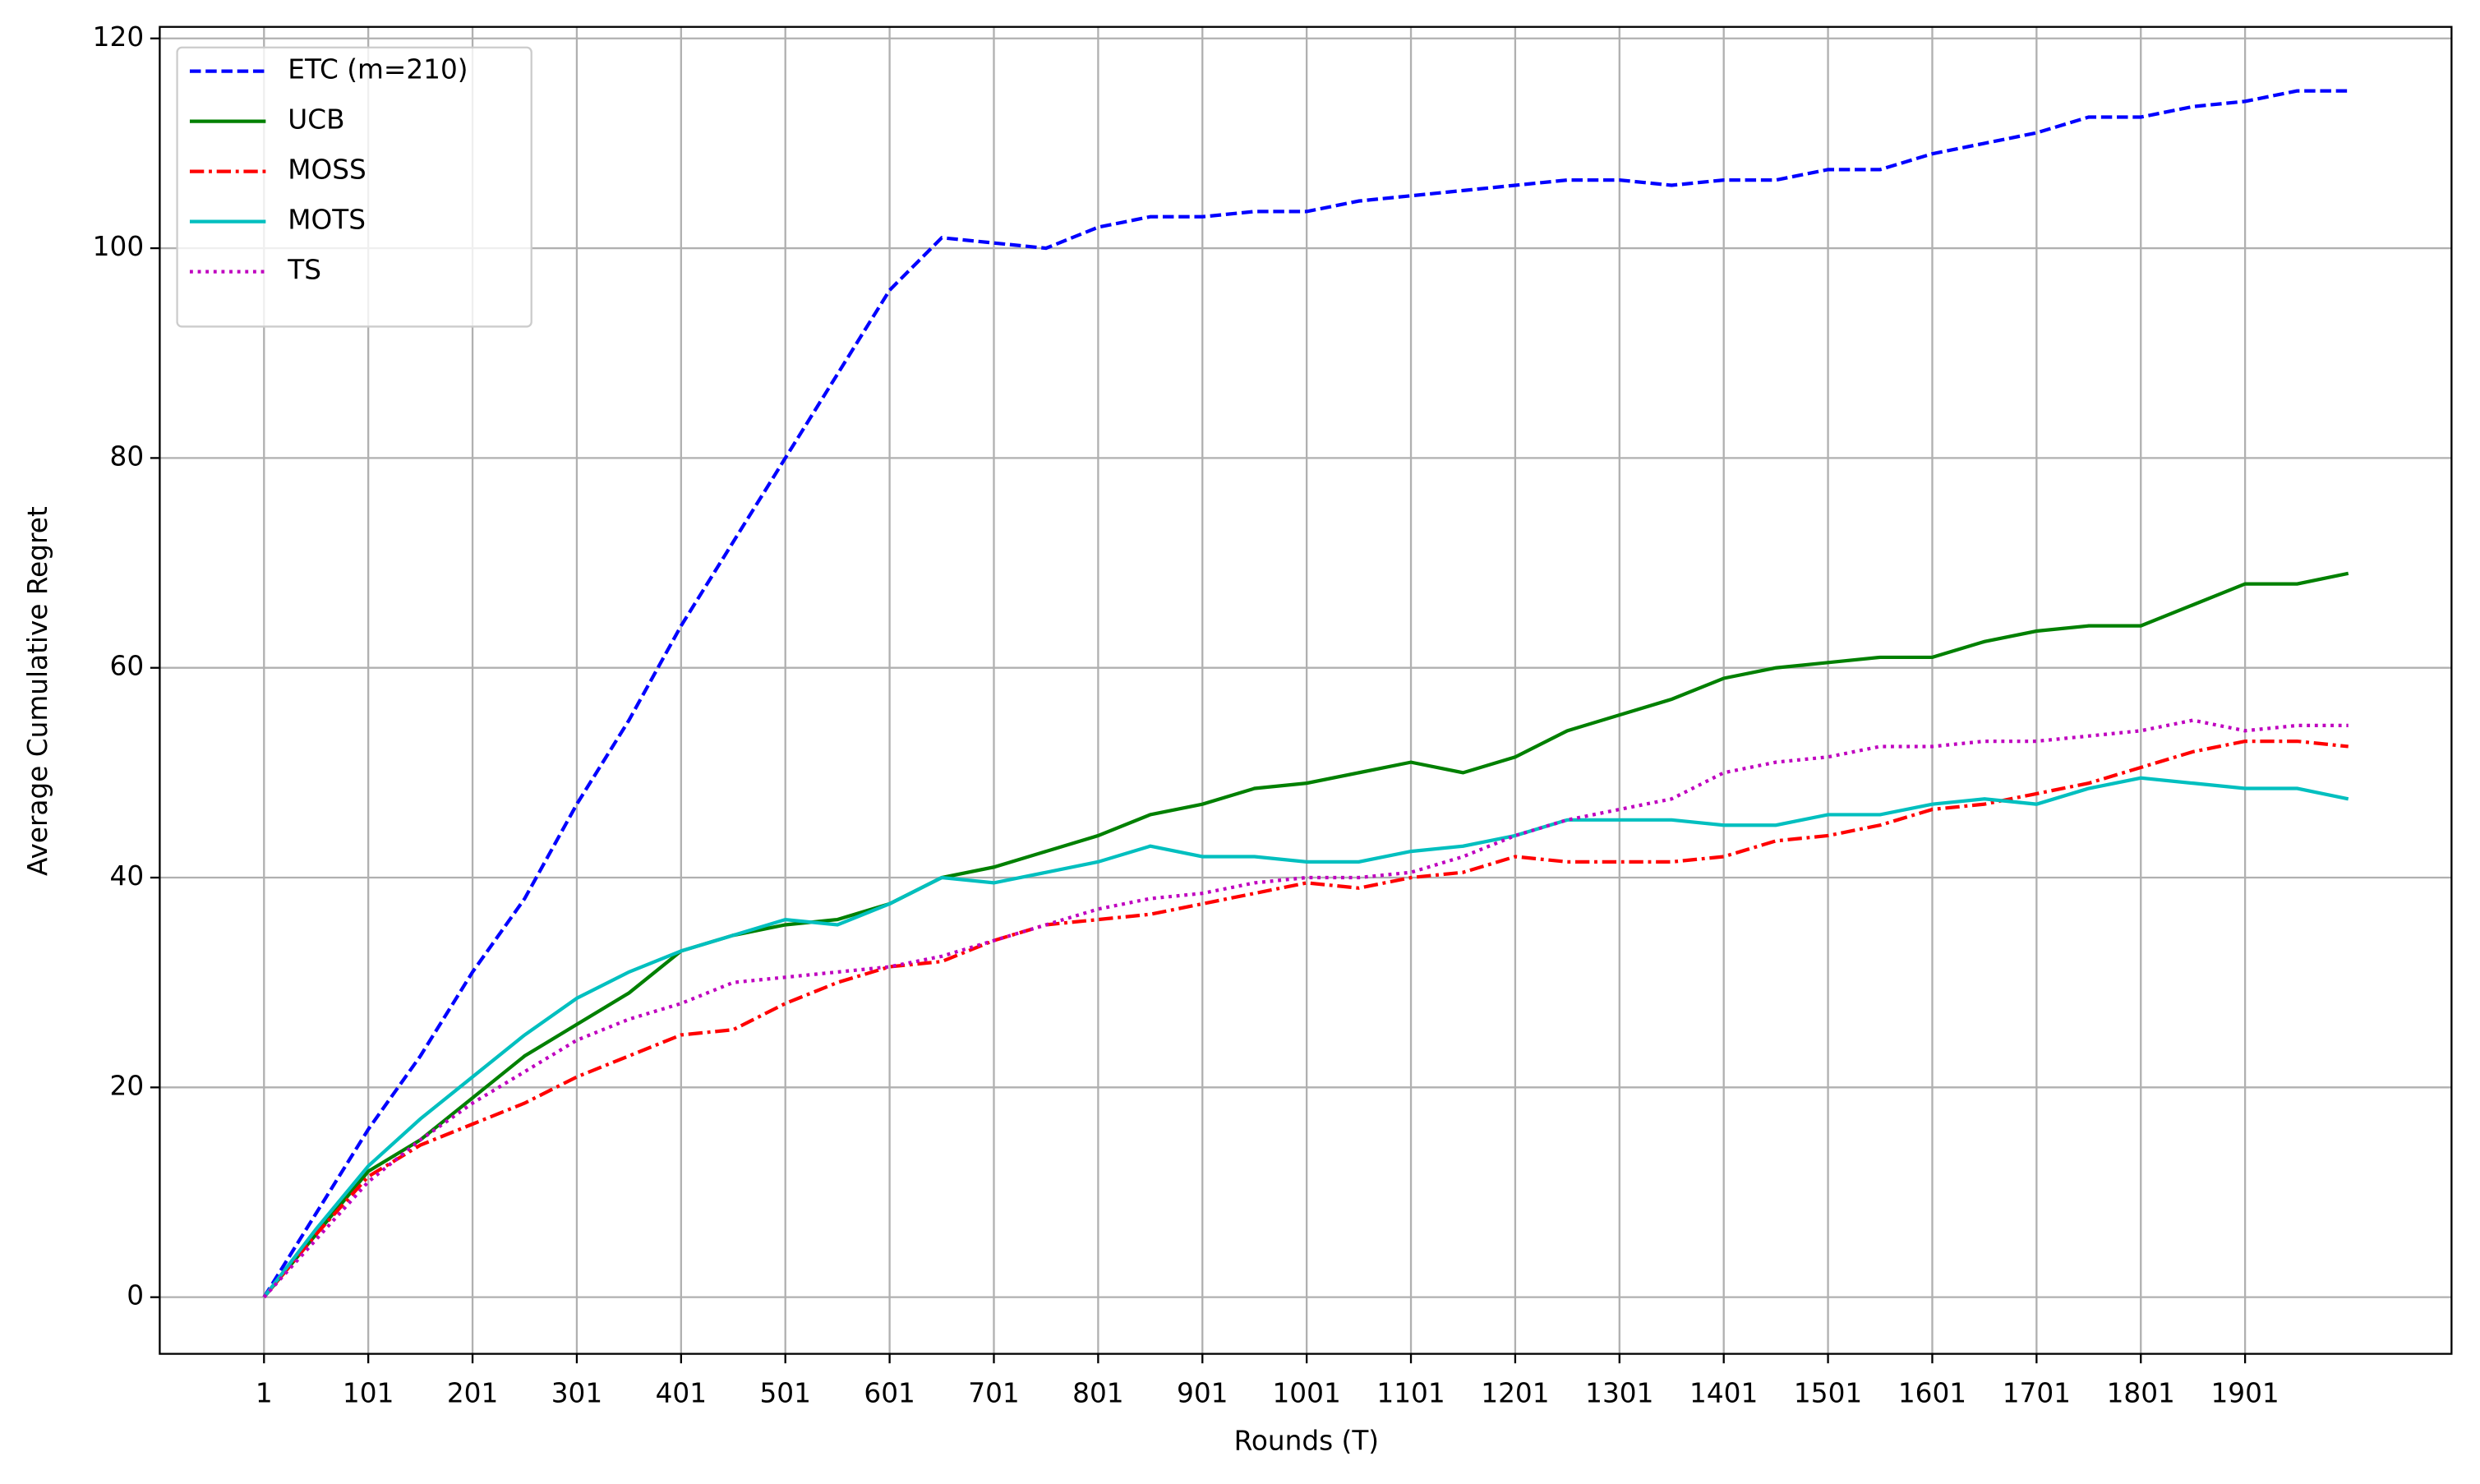  What do you see at coordinates (576, 1393) in the screenshot?
I see `x-tick-label: 301` at bounding box center [576, 1393].